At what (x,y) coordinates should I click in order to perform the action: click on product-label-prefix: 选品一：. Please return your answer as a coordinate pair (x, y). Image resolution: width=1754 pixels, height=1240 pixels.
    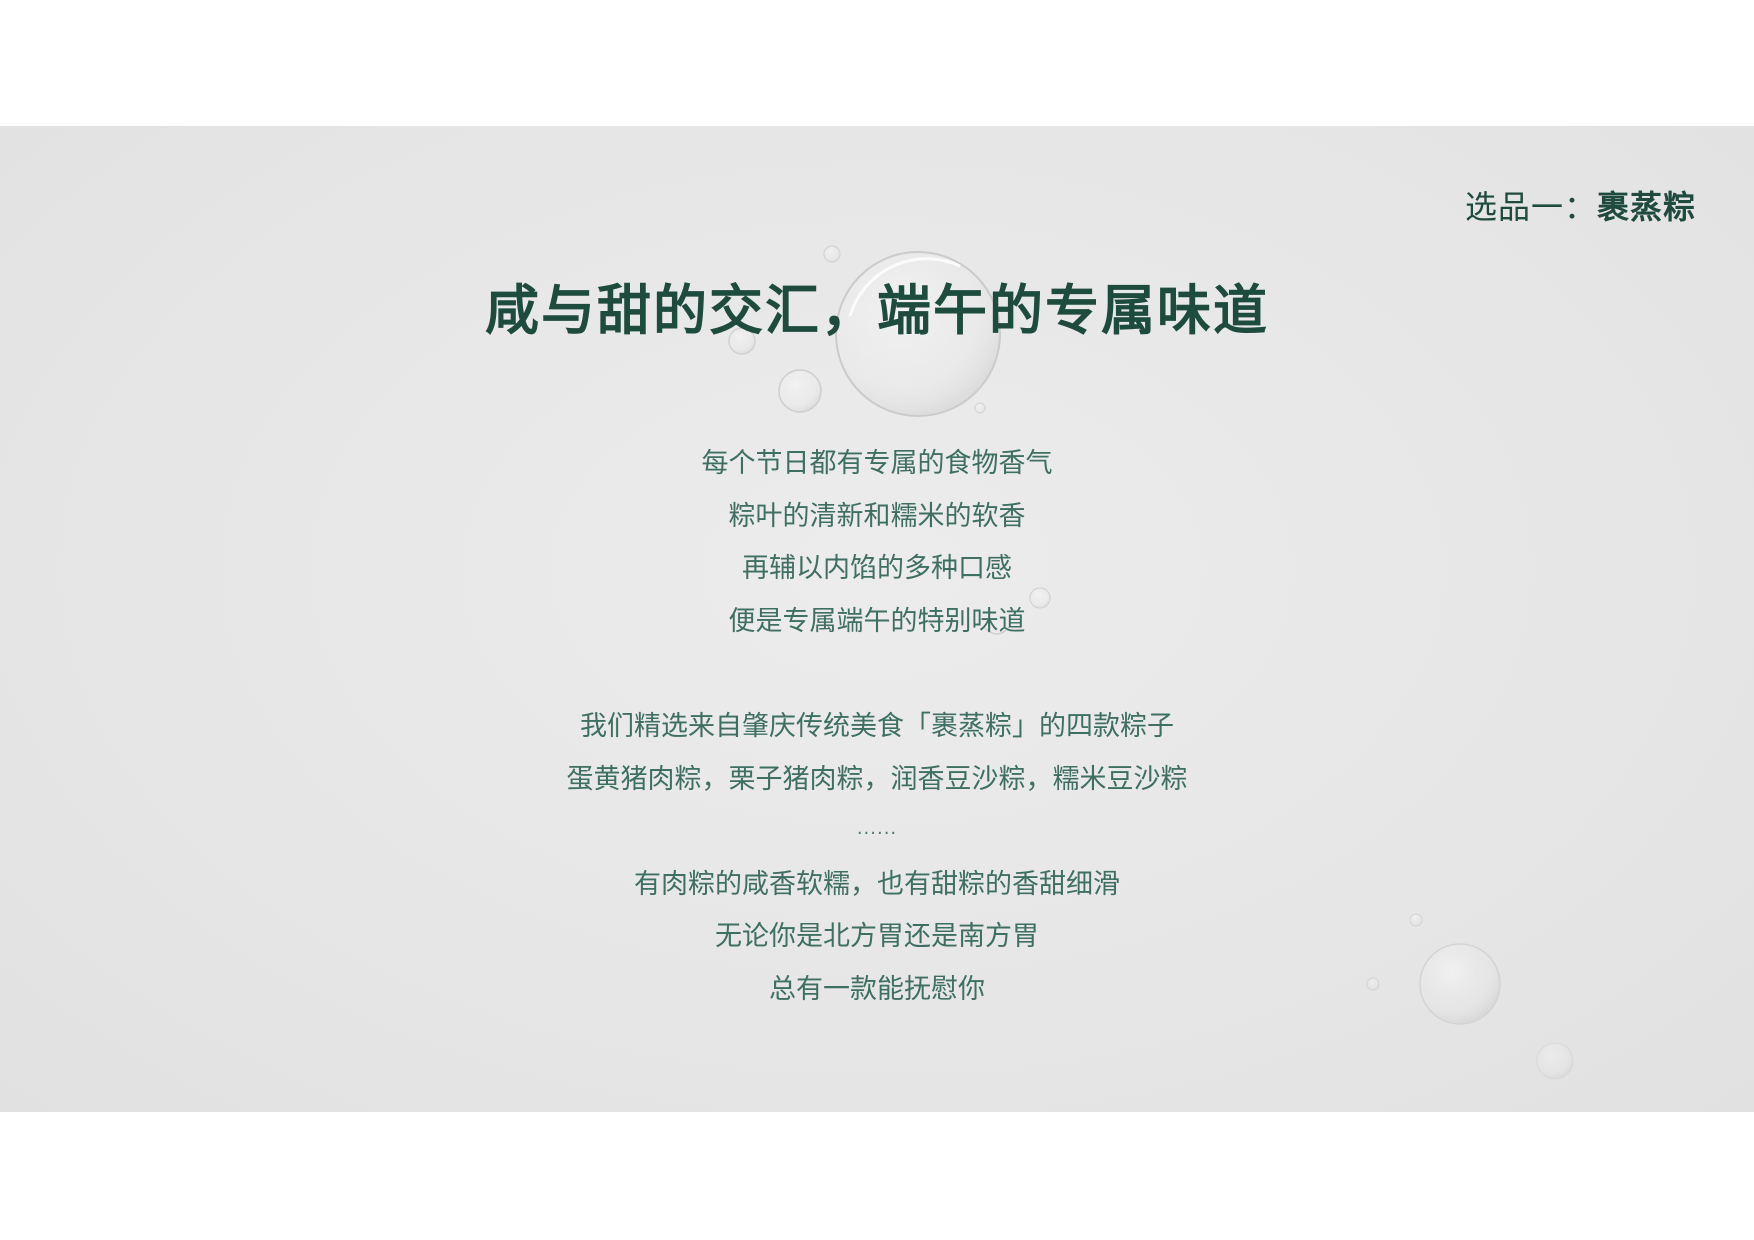
    Looking at the image, I should click on (1530, 207).